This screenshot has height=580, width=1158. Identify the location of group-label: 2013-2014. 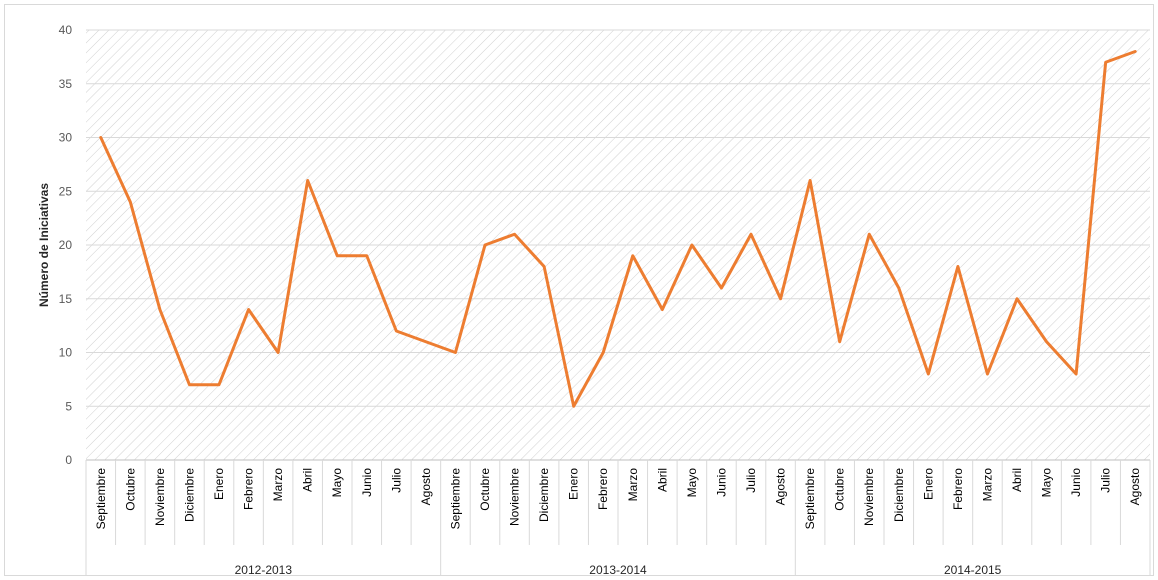
(618, 570).